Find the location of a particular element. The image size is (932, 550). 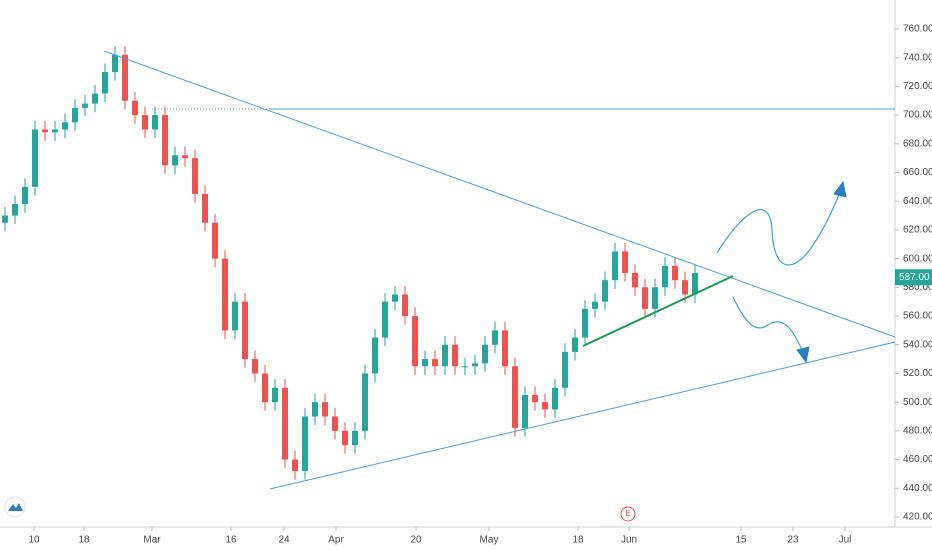

x-tick-label: May is located at coordinates (489, 540).